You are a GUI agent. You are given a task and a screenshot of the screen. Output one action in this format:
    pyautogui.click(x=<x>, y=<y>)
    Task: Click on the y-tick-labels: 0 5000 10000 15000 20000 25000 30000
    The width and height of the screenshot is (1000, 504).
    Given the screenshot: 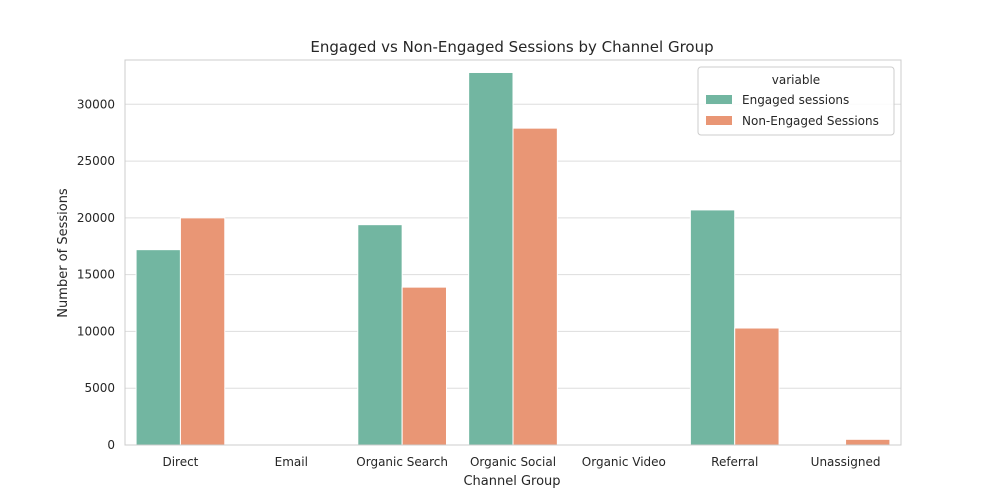 What is the action you would take?
    pyautogui.click(x=96, y=274)
    